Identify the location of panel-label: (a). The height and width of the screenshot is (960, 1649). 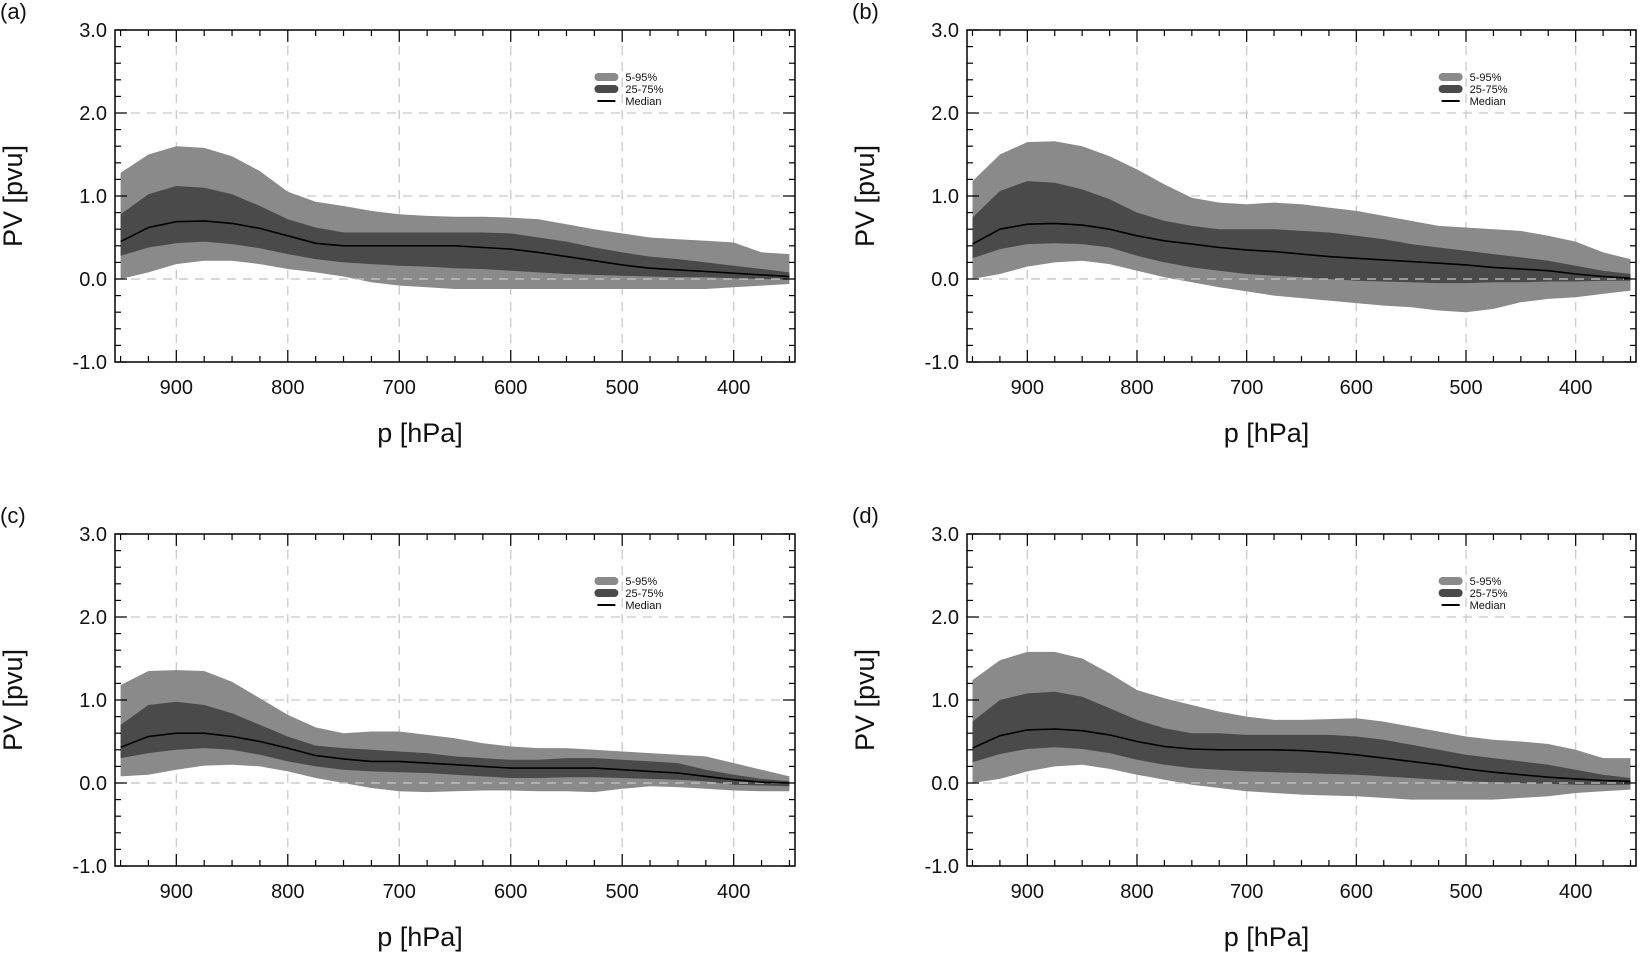
(13, 12).